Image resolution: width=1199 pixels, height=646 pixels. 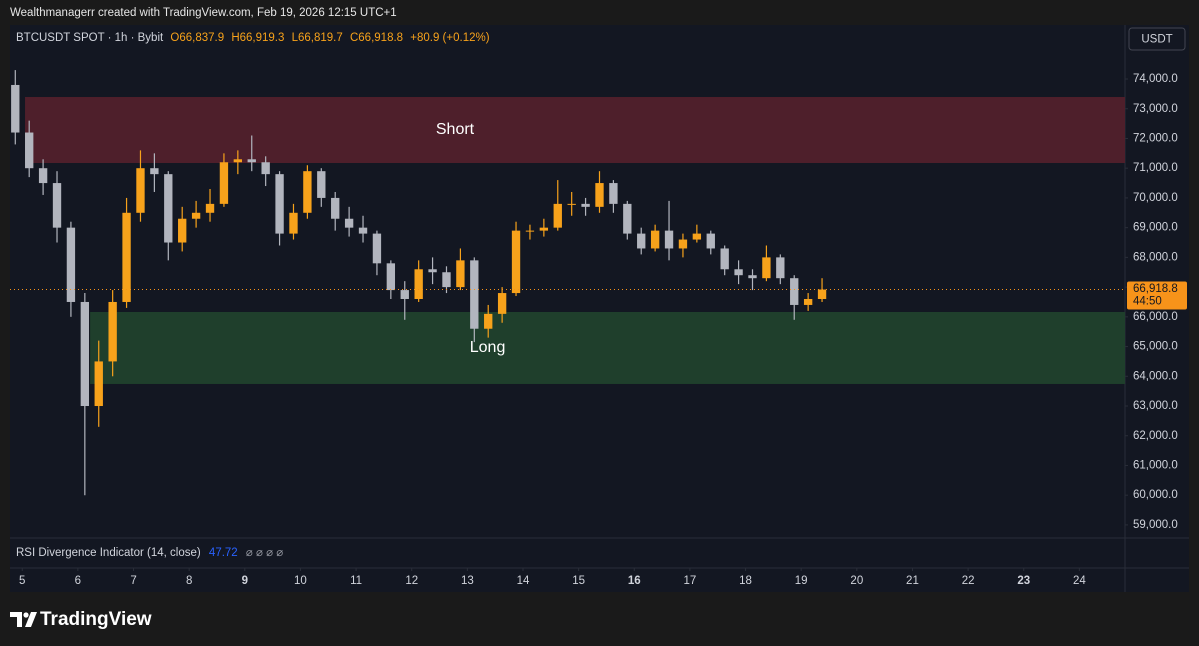 What do you see at coordinates (1155, 317) in the screenshot?
I see `y-tick-label: 66,000.0` at bounding box center [1155, 317].